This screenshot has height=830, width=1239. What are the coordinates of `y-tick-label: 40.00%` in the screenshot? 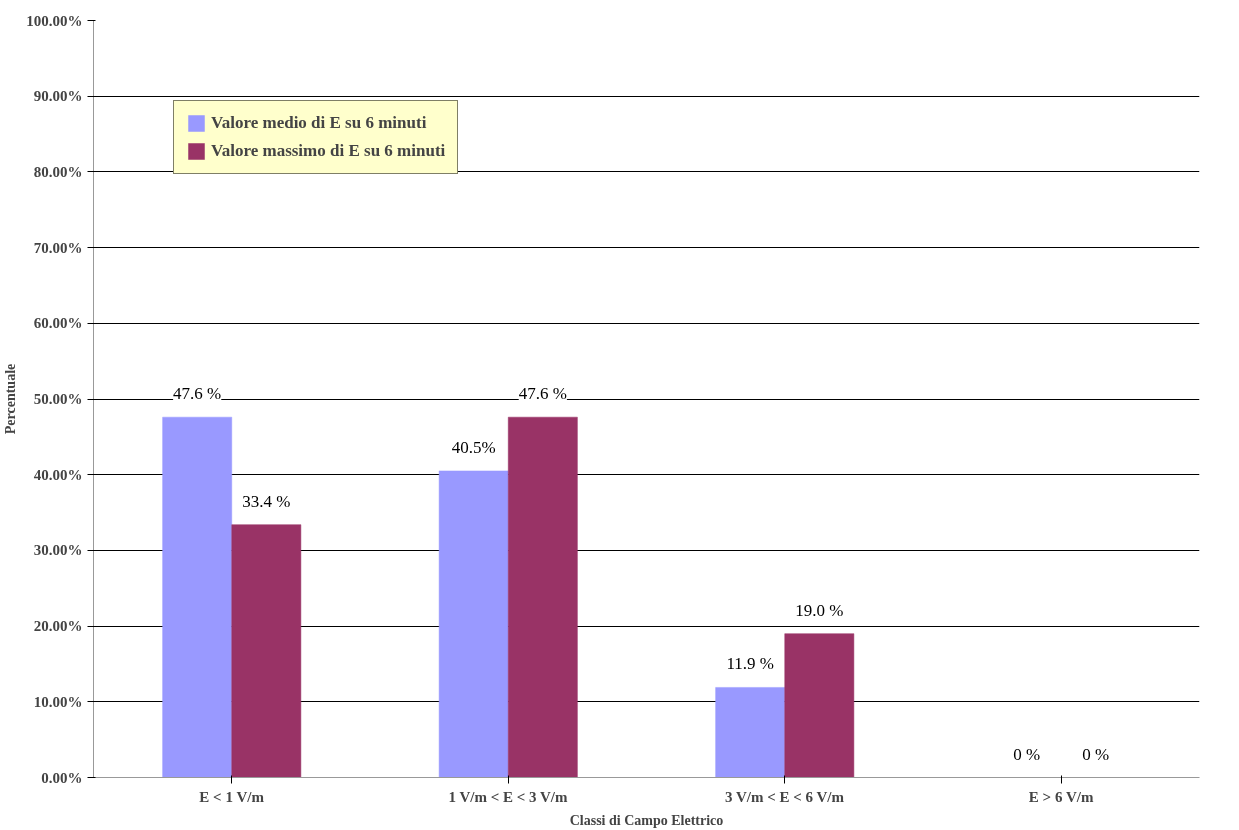 It's located at (58, 474).